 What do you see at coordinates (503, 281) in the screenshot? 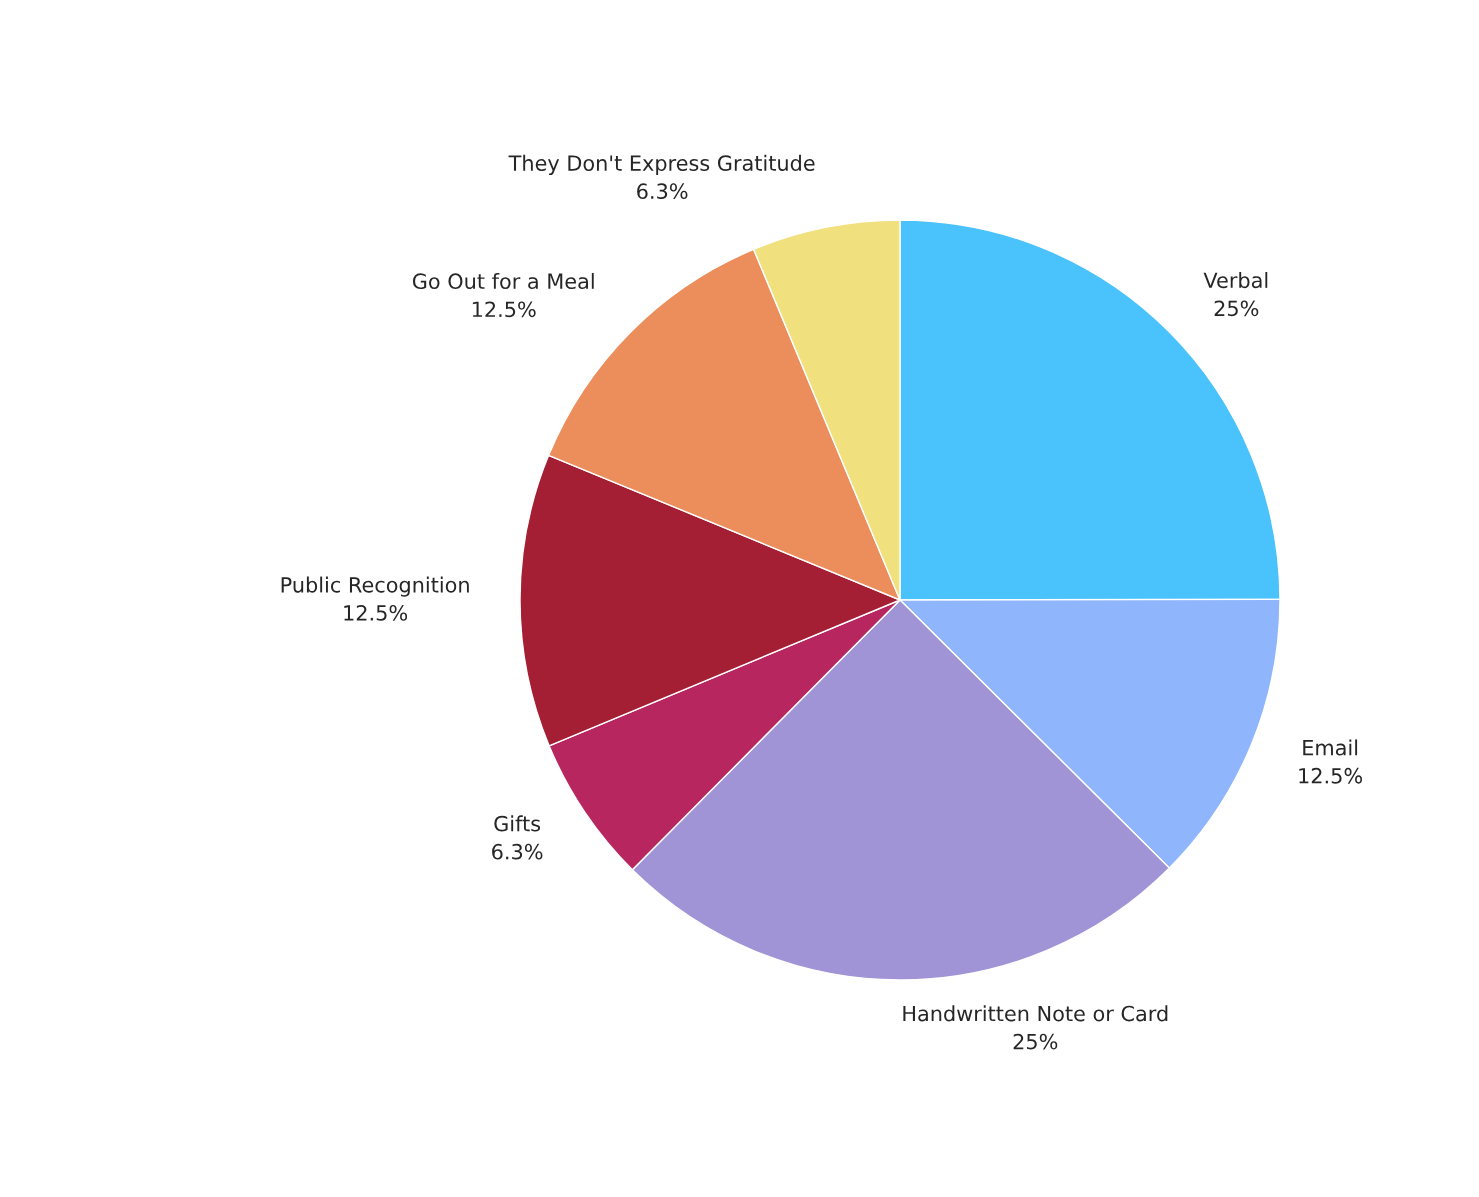
I see `slice-label: Go Out for a Meal` at bounding box center [503, 281].